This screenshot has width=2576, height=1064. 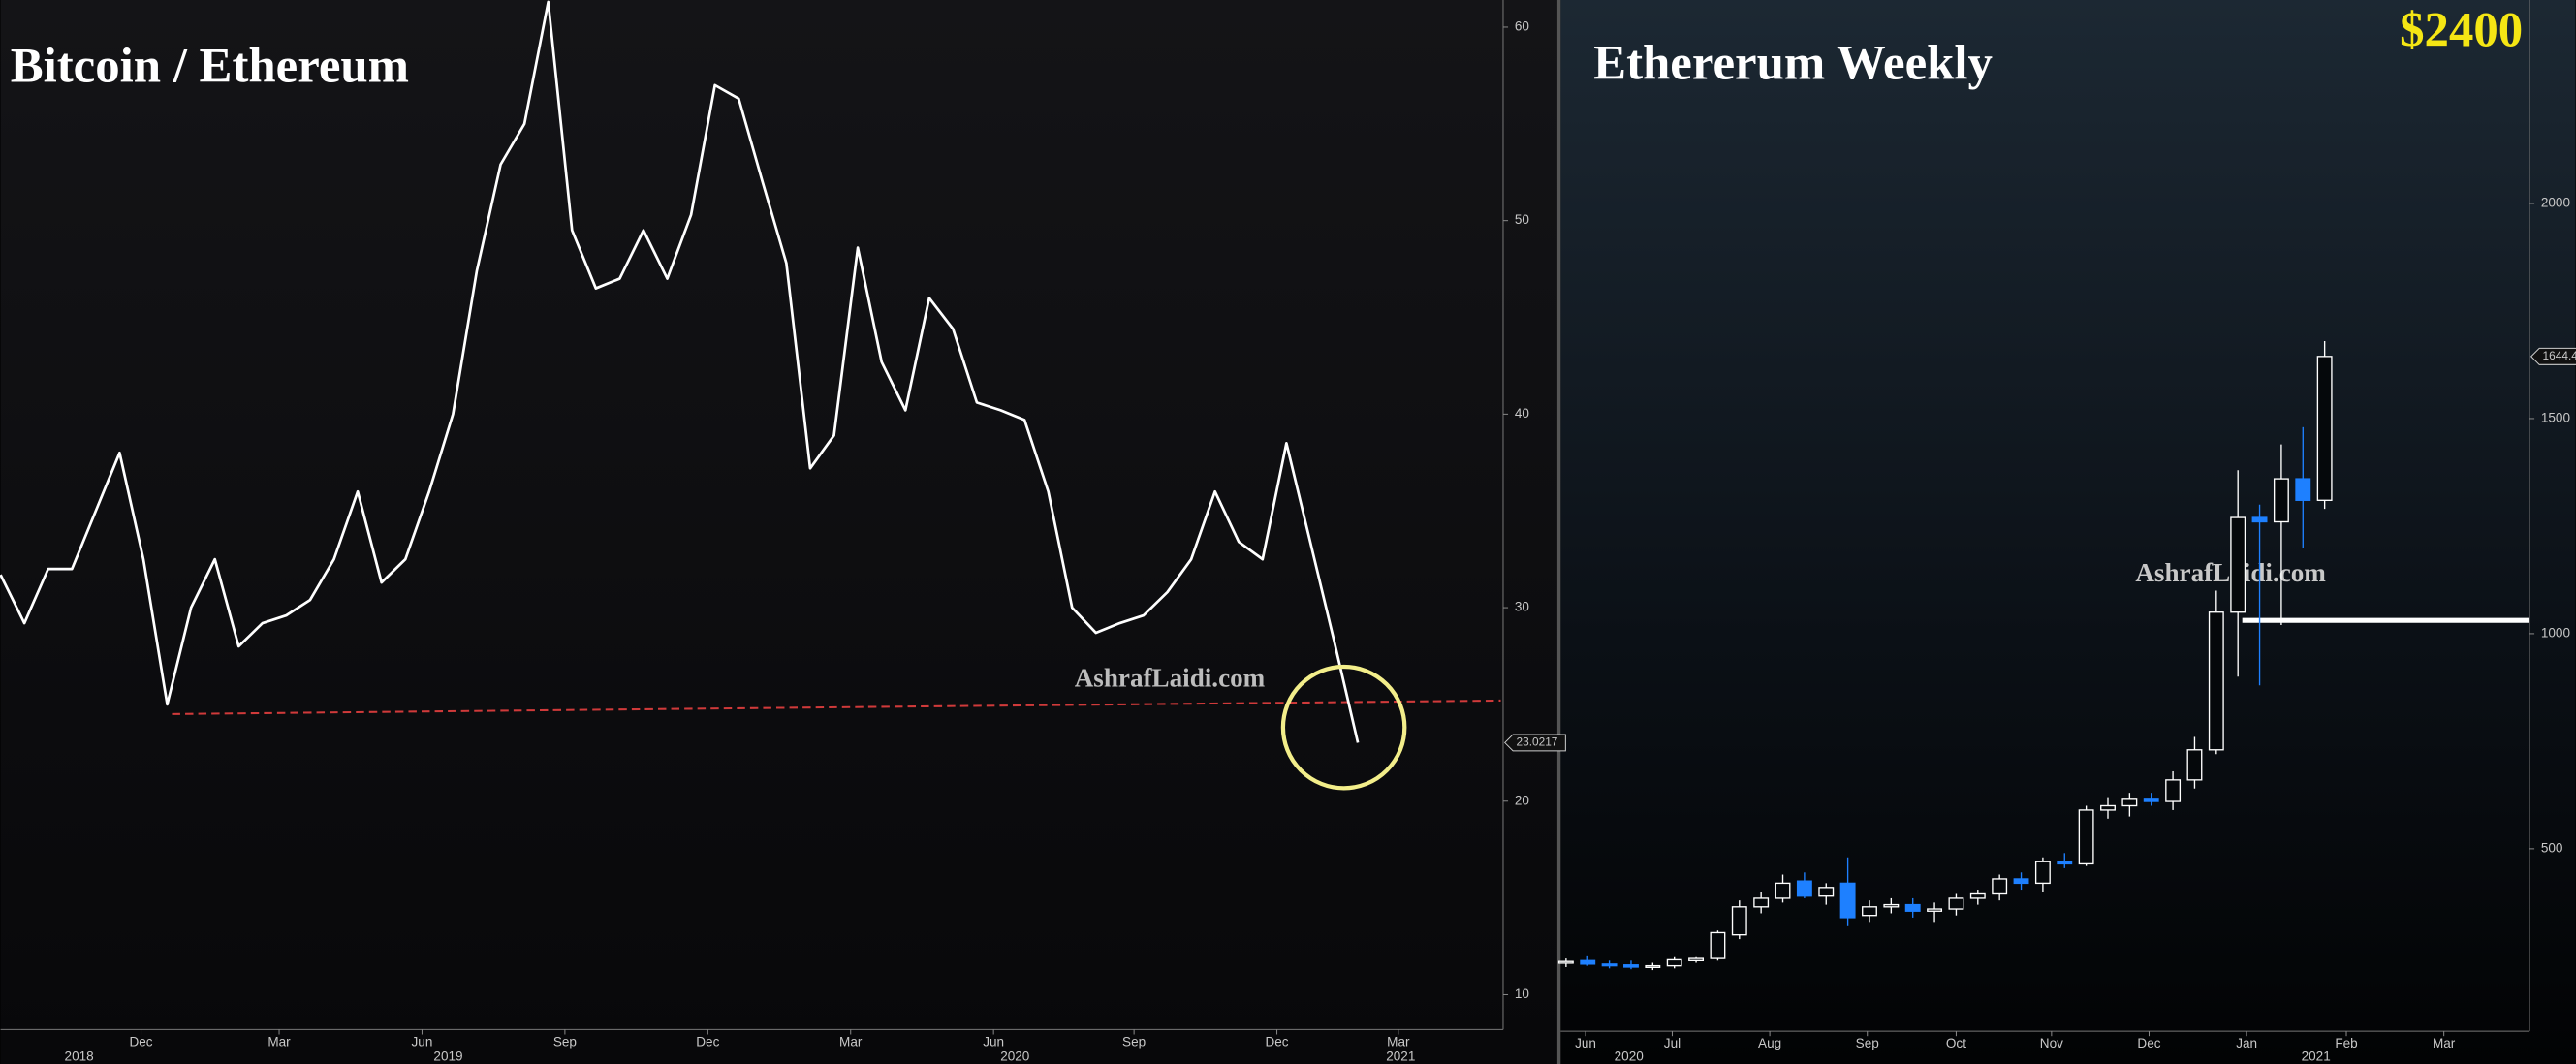 I want to click on last-value-label: 23.0217, so click(x=1537, y=742).